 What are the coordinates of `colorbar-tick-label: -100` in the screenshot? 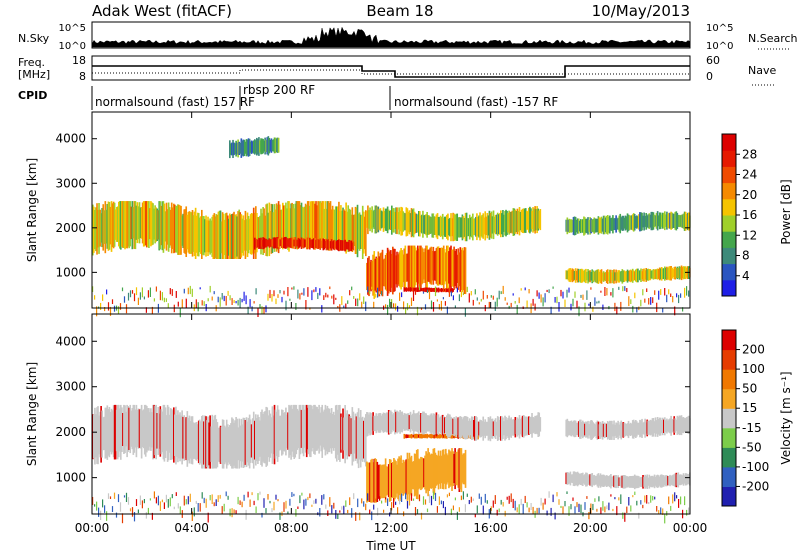 It's located at (755, 467).